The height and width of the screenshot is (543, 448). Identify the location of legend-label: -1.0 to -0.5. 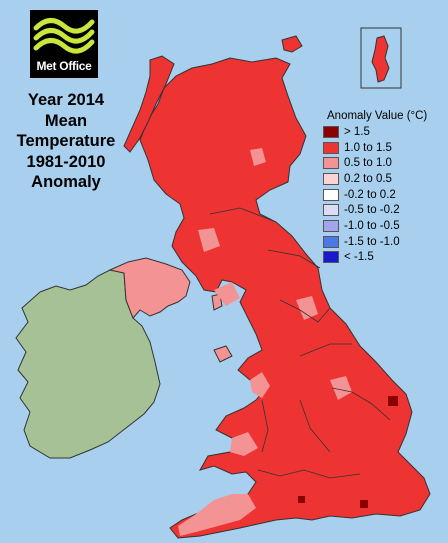
(372, 225).